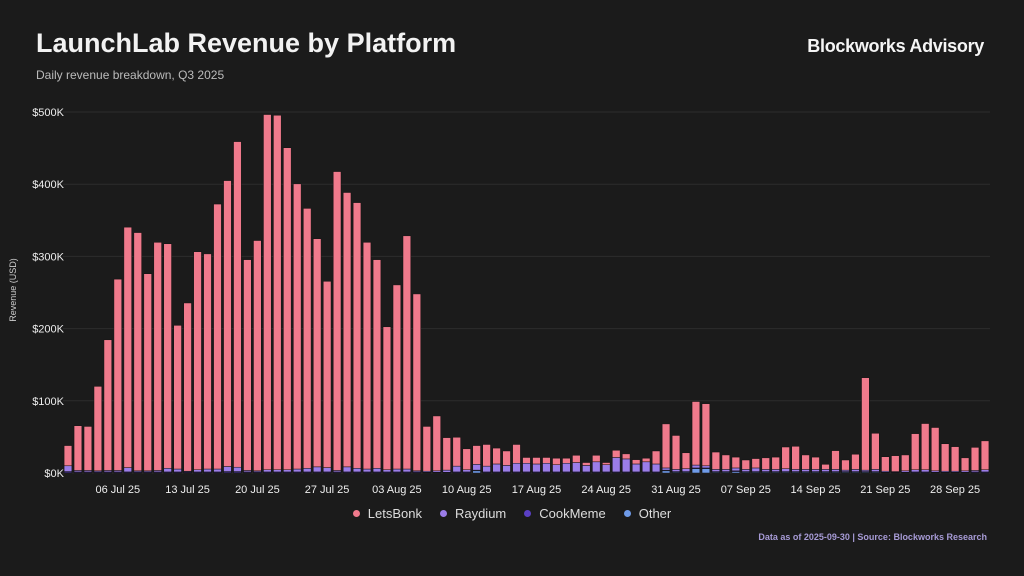  Describe the element at coordinates (472, 513) in the screenshot. I see `legend-item-raydium: Raydium` at that location.